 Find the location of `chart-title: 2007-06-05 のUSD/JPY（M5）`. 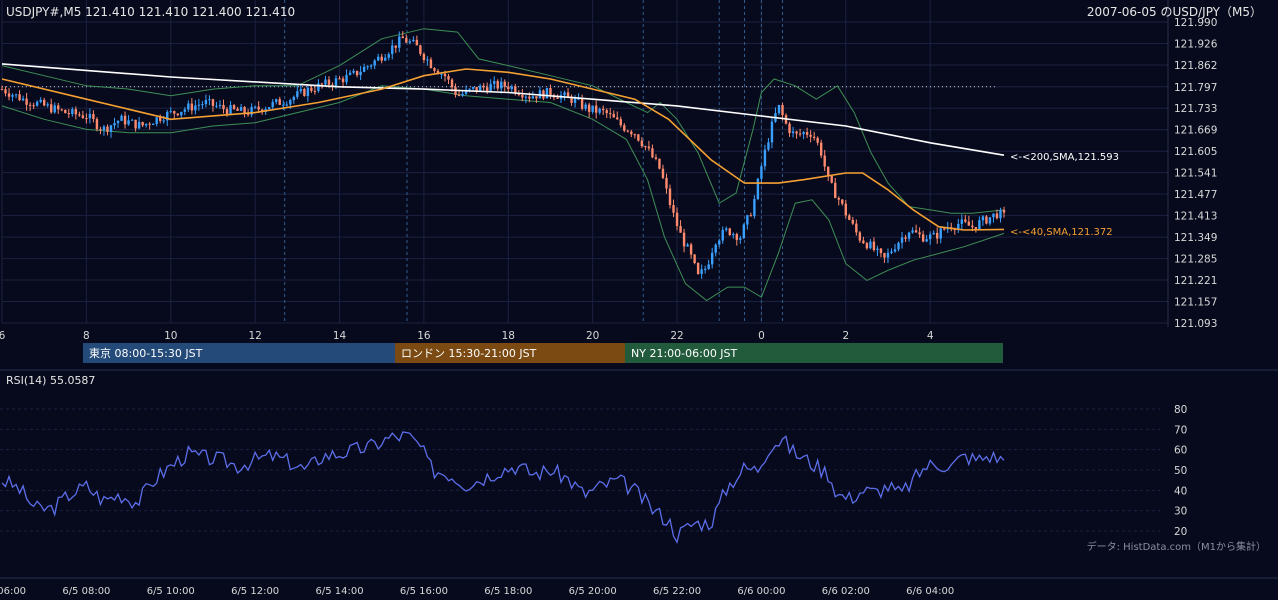

chart-title: 2007-06-05 のUSD/JPY（M5） is located at coordinates (1174, 12).